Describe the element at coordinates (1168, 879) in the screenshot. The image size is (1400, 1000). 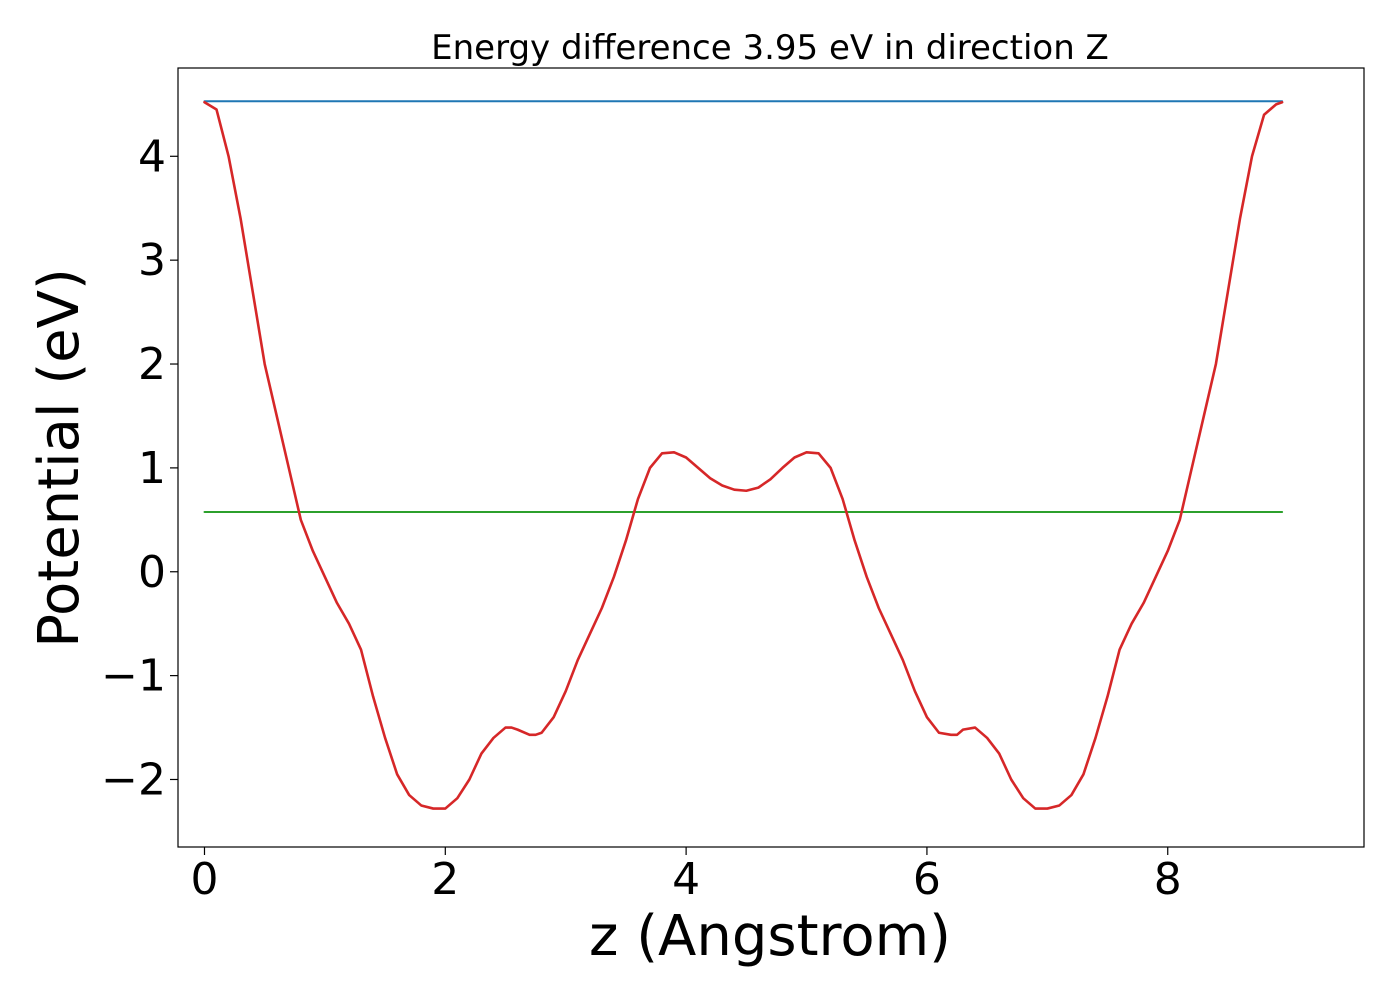
I see `x-tick-label: 8` at that location.